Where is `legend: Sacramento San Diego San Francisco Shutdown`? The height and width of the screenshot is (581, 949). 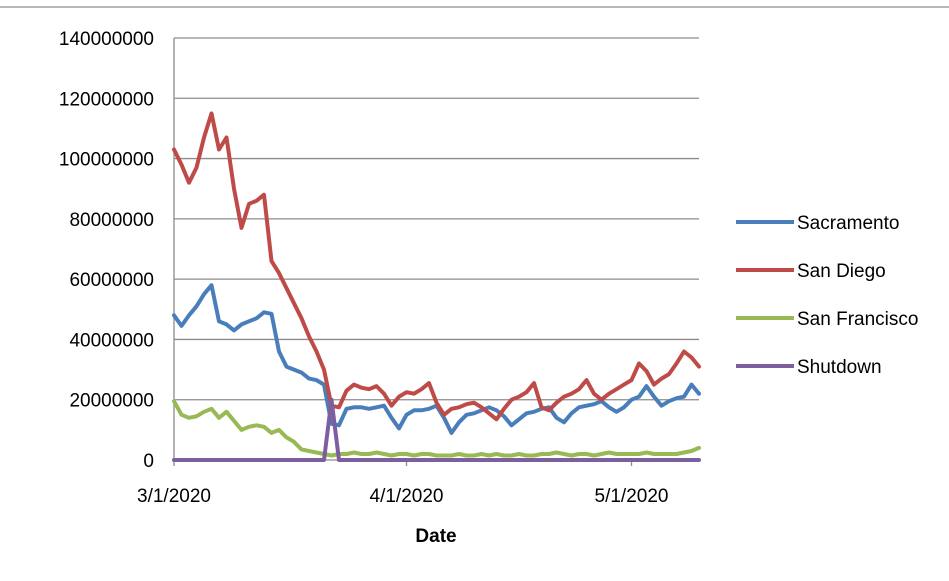 legend: Sacramento San Diego San Francisco Shutdown is located at coordinates (827, 295).